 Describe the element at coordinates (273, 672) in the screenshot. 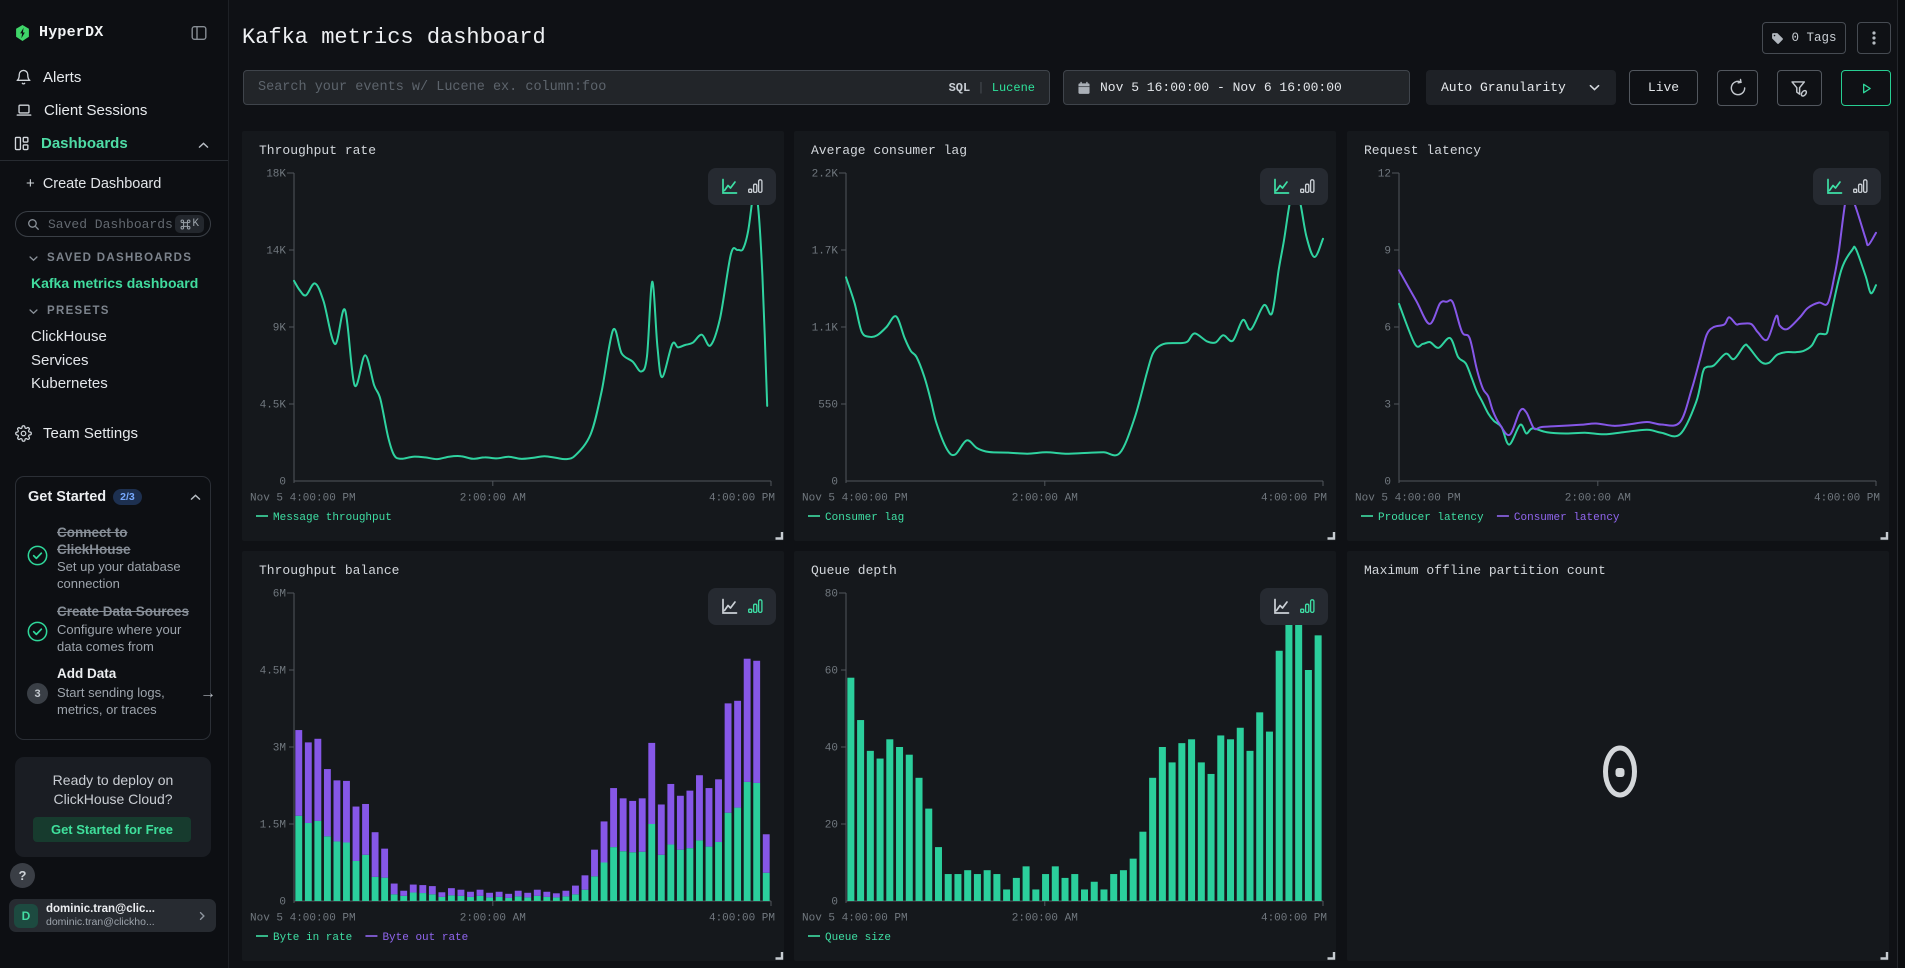

I see `svg-text: 4.5M` at that location.